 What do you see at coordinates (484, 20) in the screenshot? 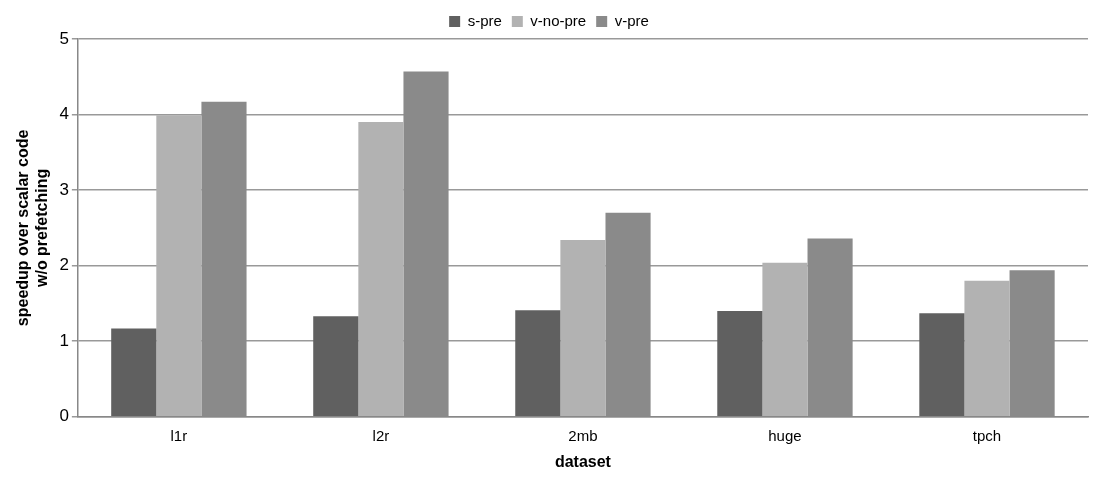
I see `legend-label: s-pre` at bounding box center [484, 20].